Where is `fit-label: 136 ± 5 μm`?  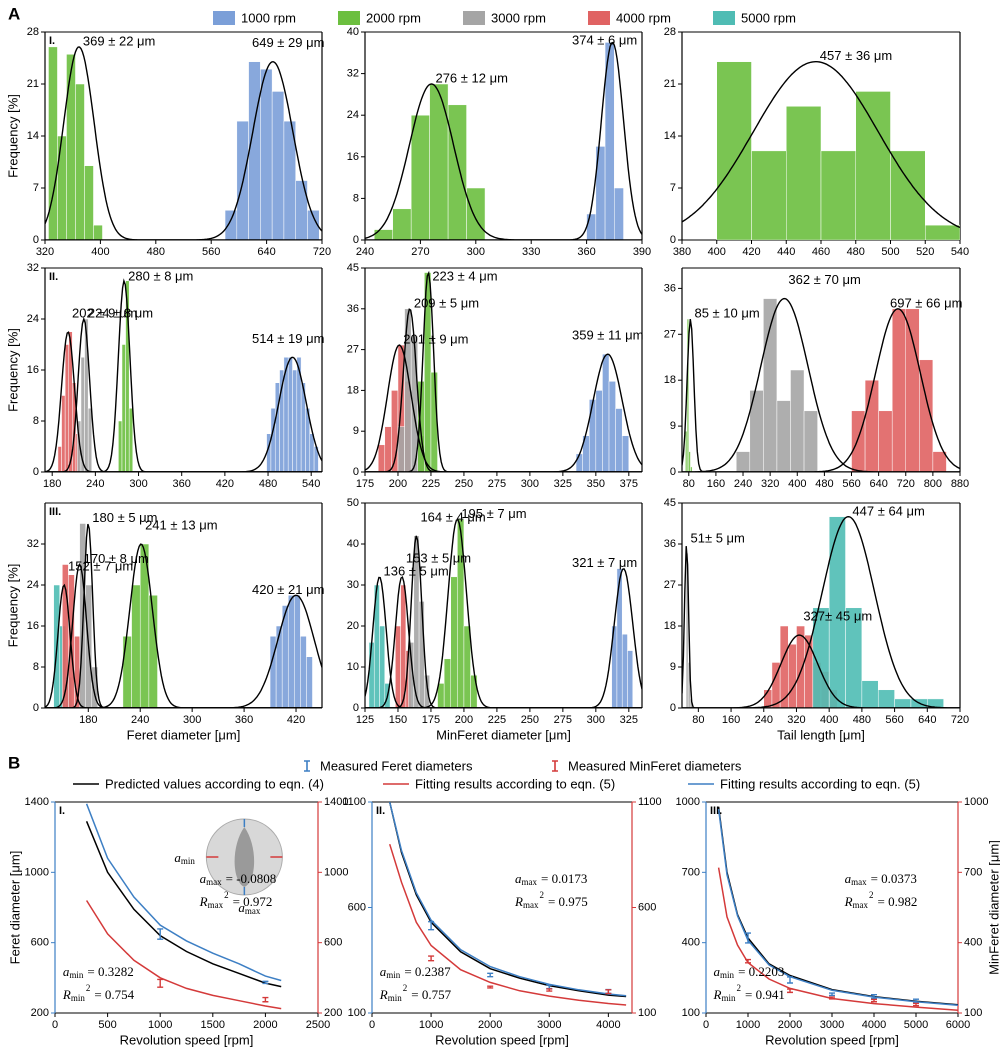 fit-label: 136 ± 5 μm is located at coordinates (416, 570).